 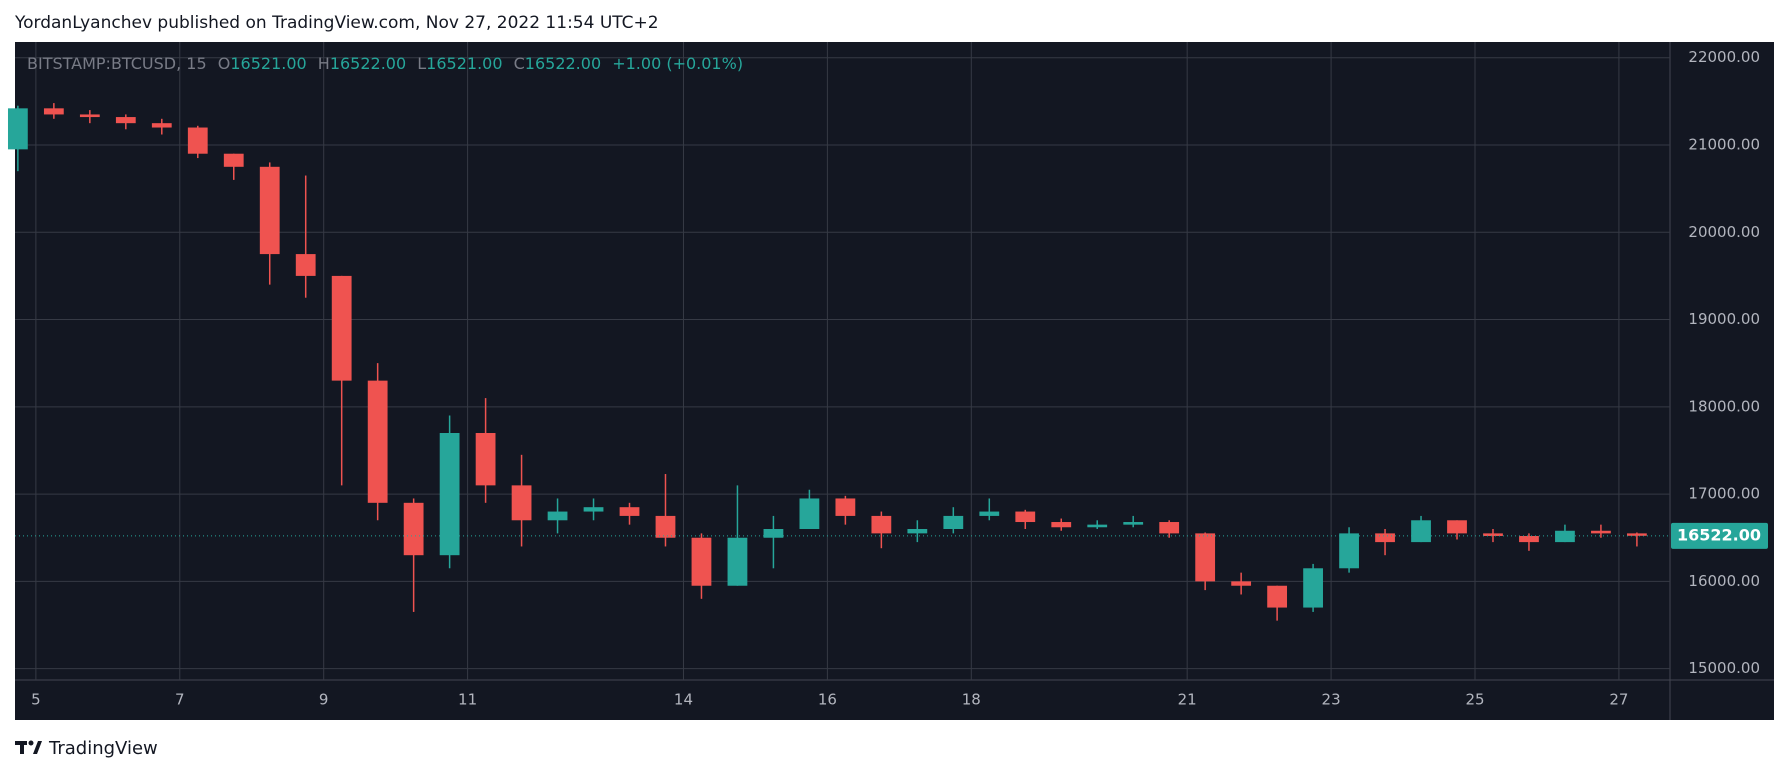 What do you see at coordinates (1724, 57) in the screenshot?
I see `y-tick-label: 22000.00` at bounding box center [1724, 57].